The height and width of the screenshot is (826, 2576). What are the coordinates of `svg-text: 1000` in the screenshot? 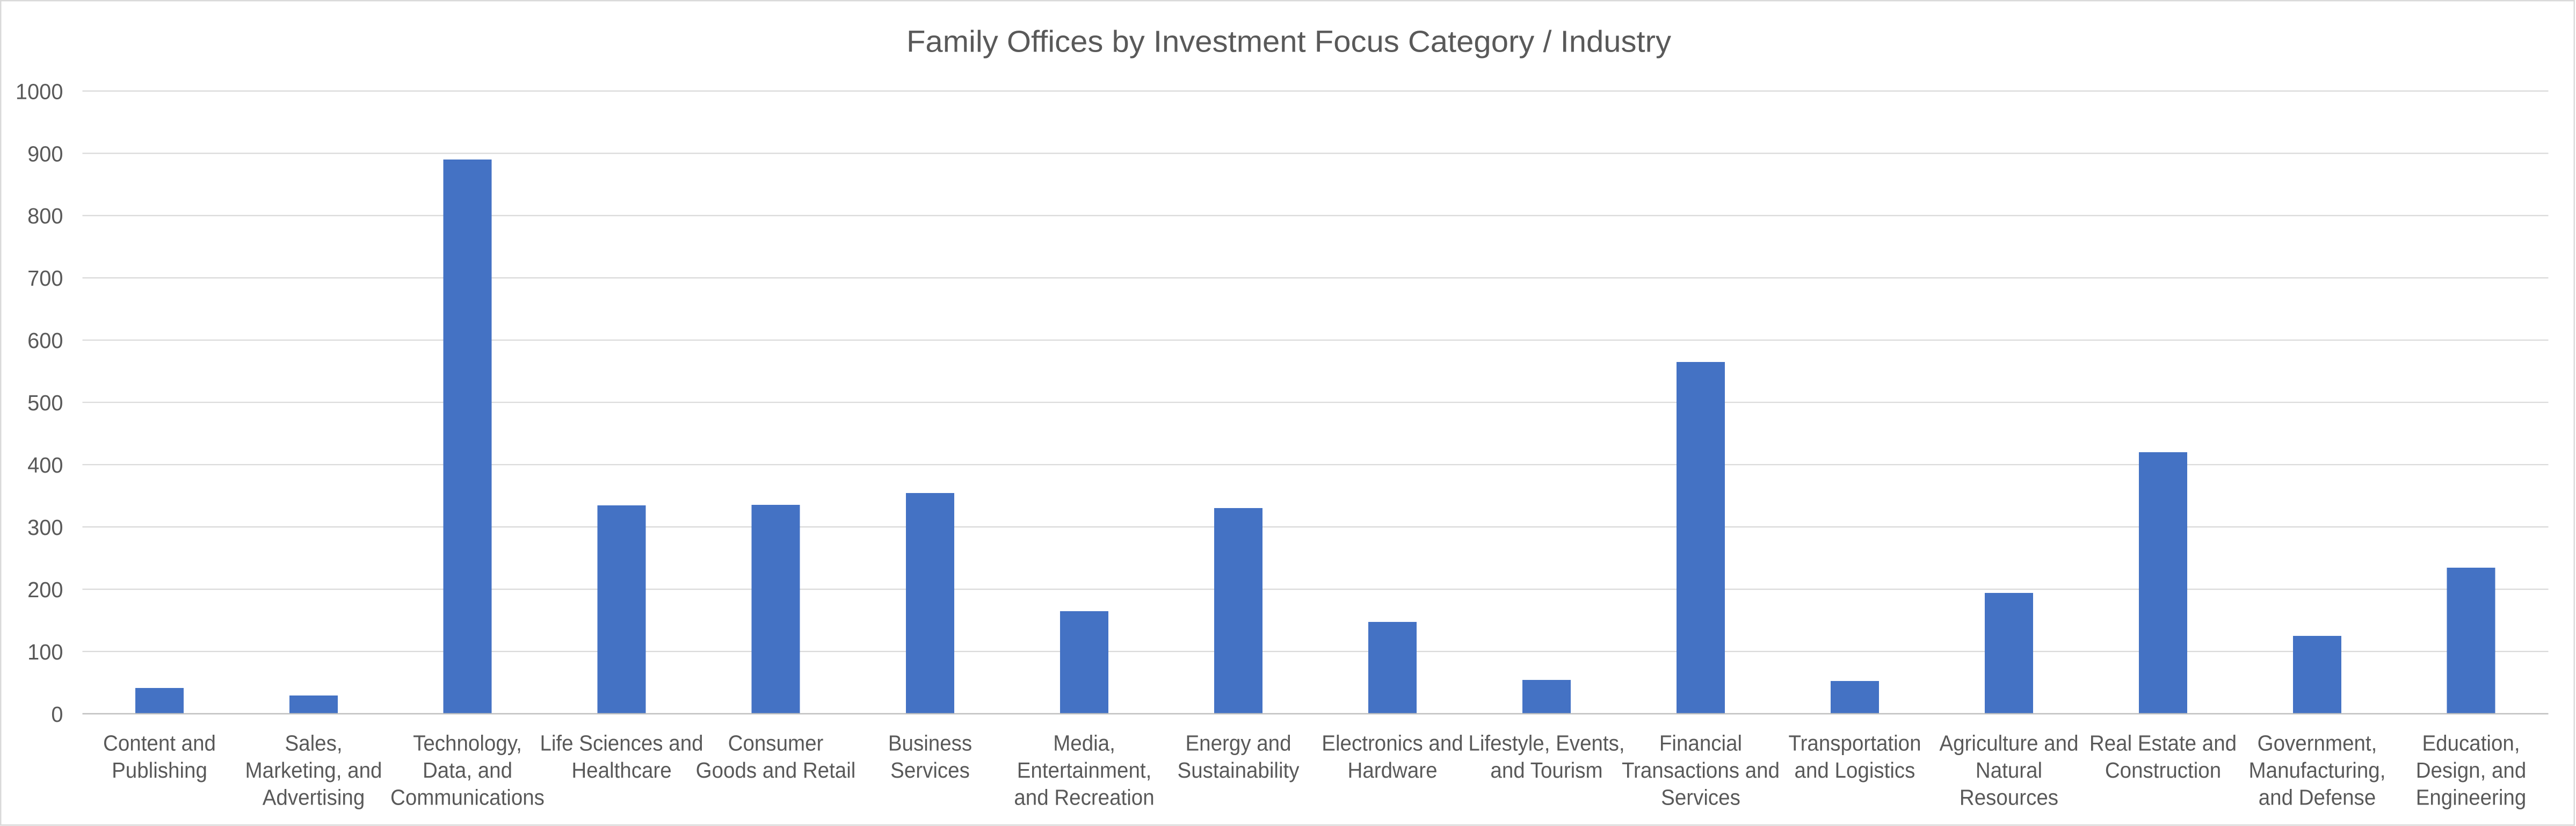 It's located at (39, 91).